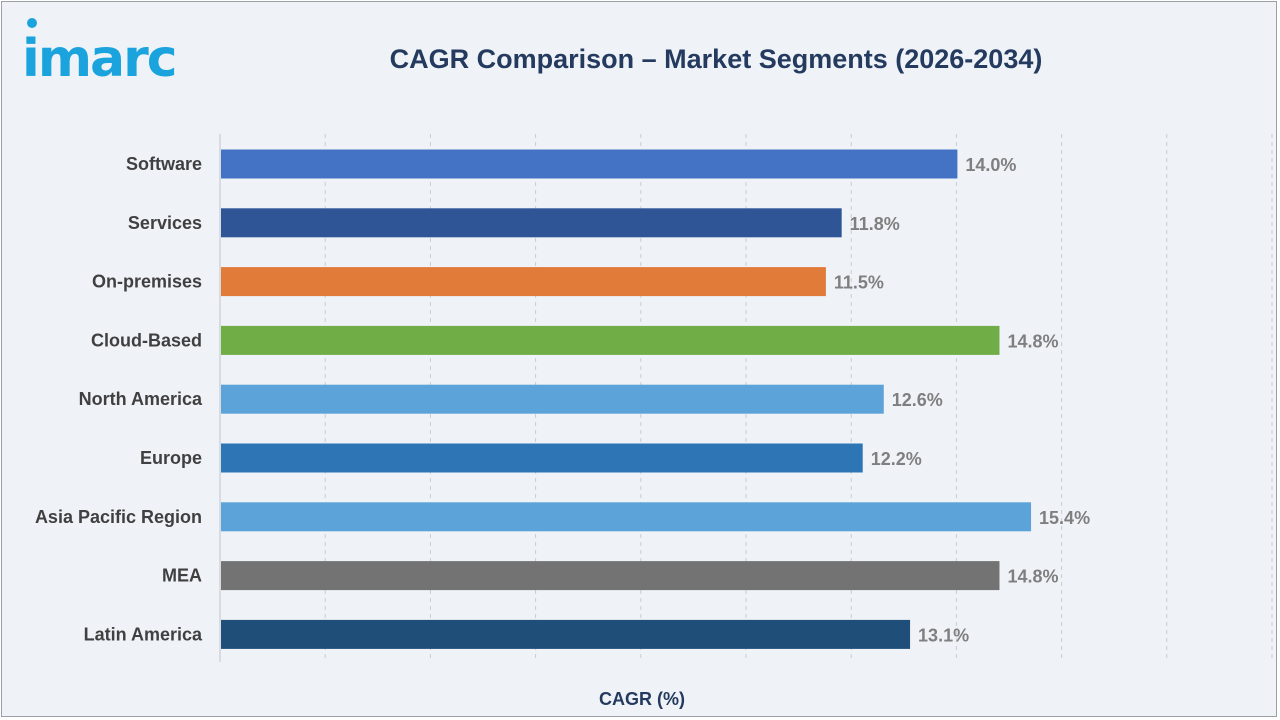  What do you see at coordinates (171, 458) in the screenshot?
I see `category-label: Europe` at bounding box center [171, 458].